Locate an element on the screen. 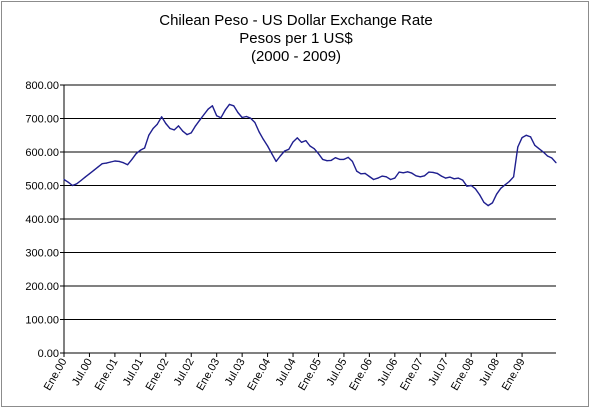  y-tick-label: 600.00 is located at coordinates (42, 153).